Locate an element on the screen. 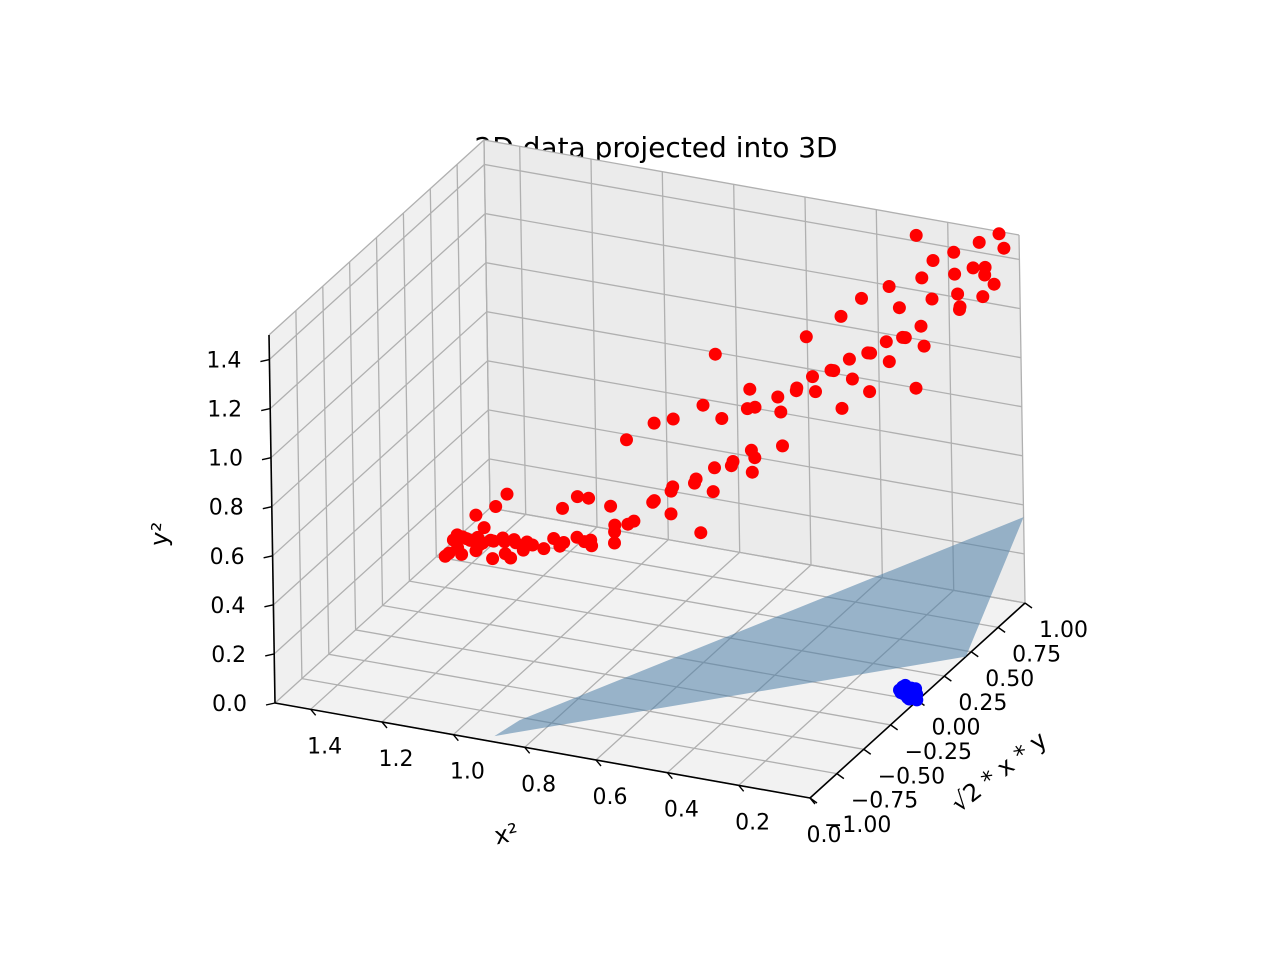 The image size is (1280, 960). x-axis-line is located at coordinates (542, 750).